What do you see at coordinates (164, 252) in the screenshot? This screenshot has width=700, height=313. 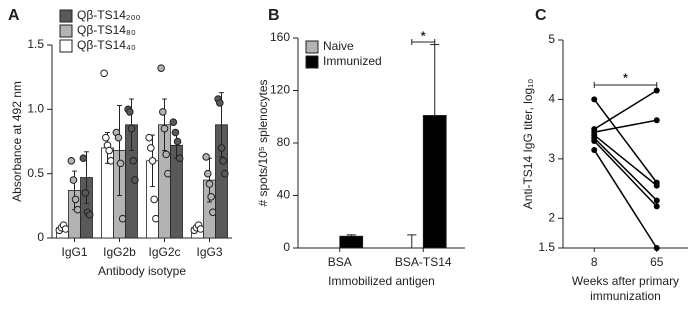 I see `x-tick-label: IgG2c` at bounding box center [164, 252].